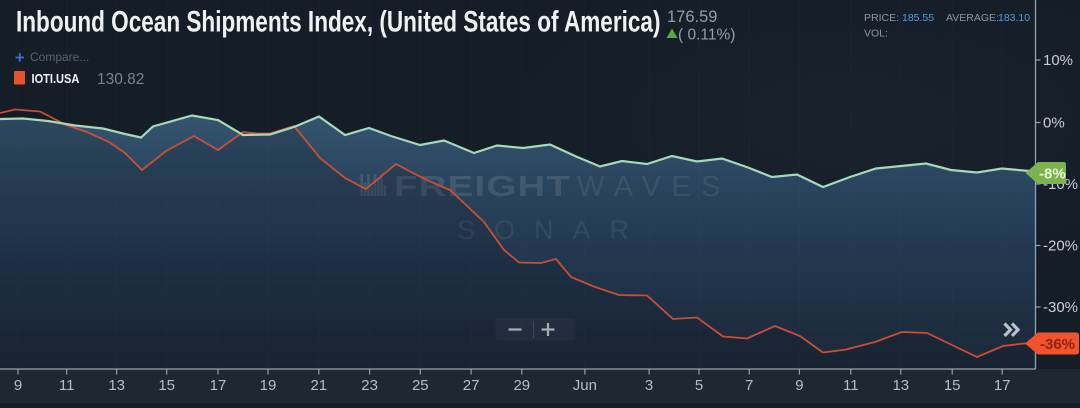  Describe the element at coordinates (1052, 174) in the screenshot. I see `svg-text: -8%` at that location.